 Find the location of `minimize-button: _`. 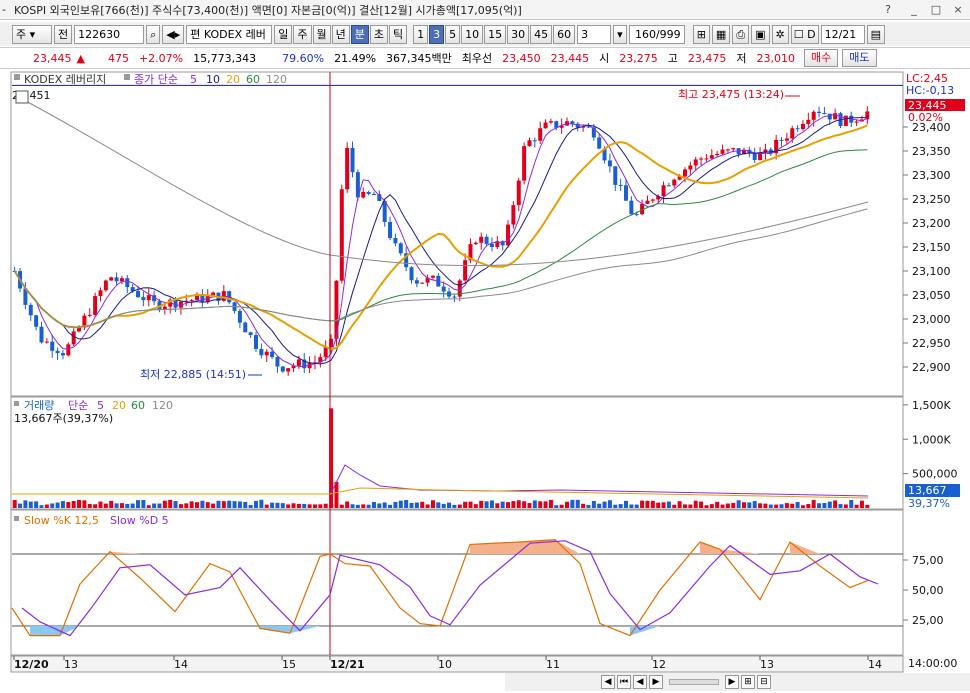

minimize-button: _ is located at coordinates (914, 9).